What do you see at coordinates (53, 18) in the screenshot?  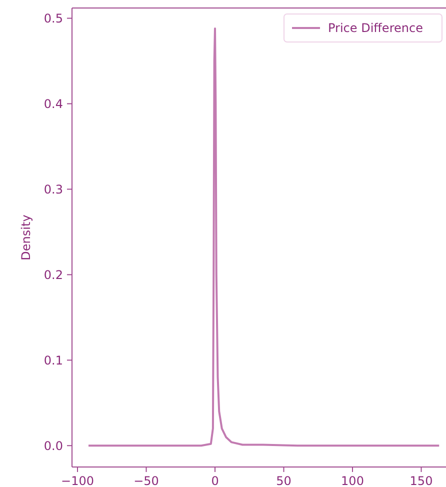 I see `y-tick-label: 0.5` at bounding box center [53, 18].